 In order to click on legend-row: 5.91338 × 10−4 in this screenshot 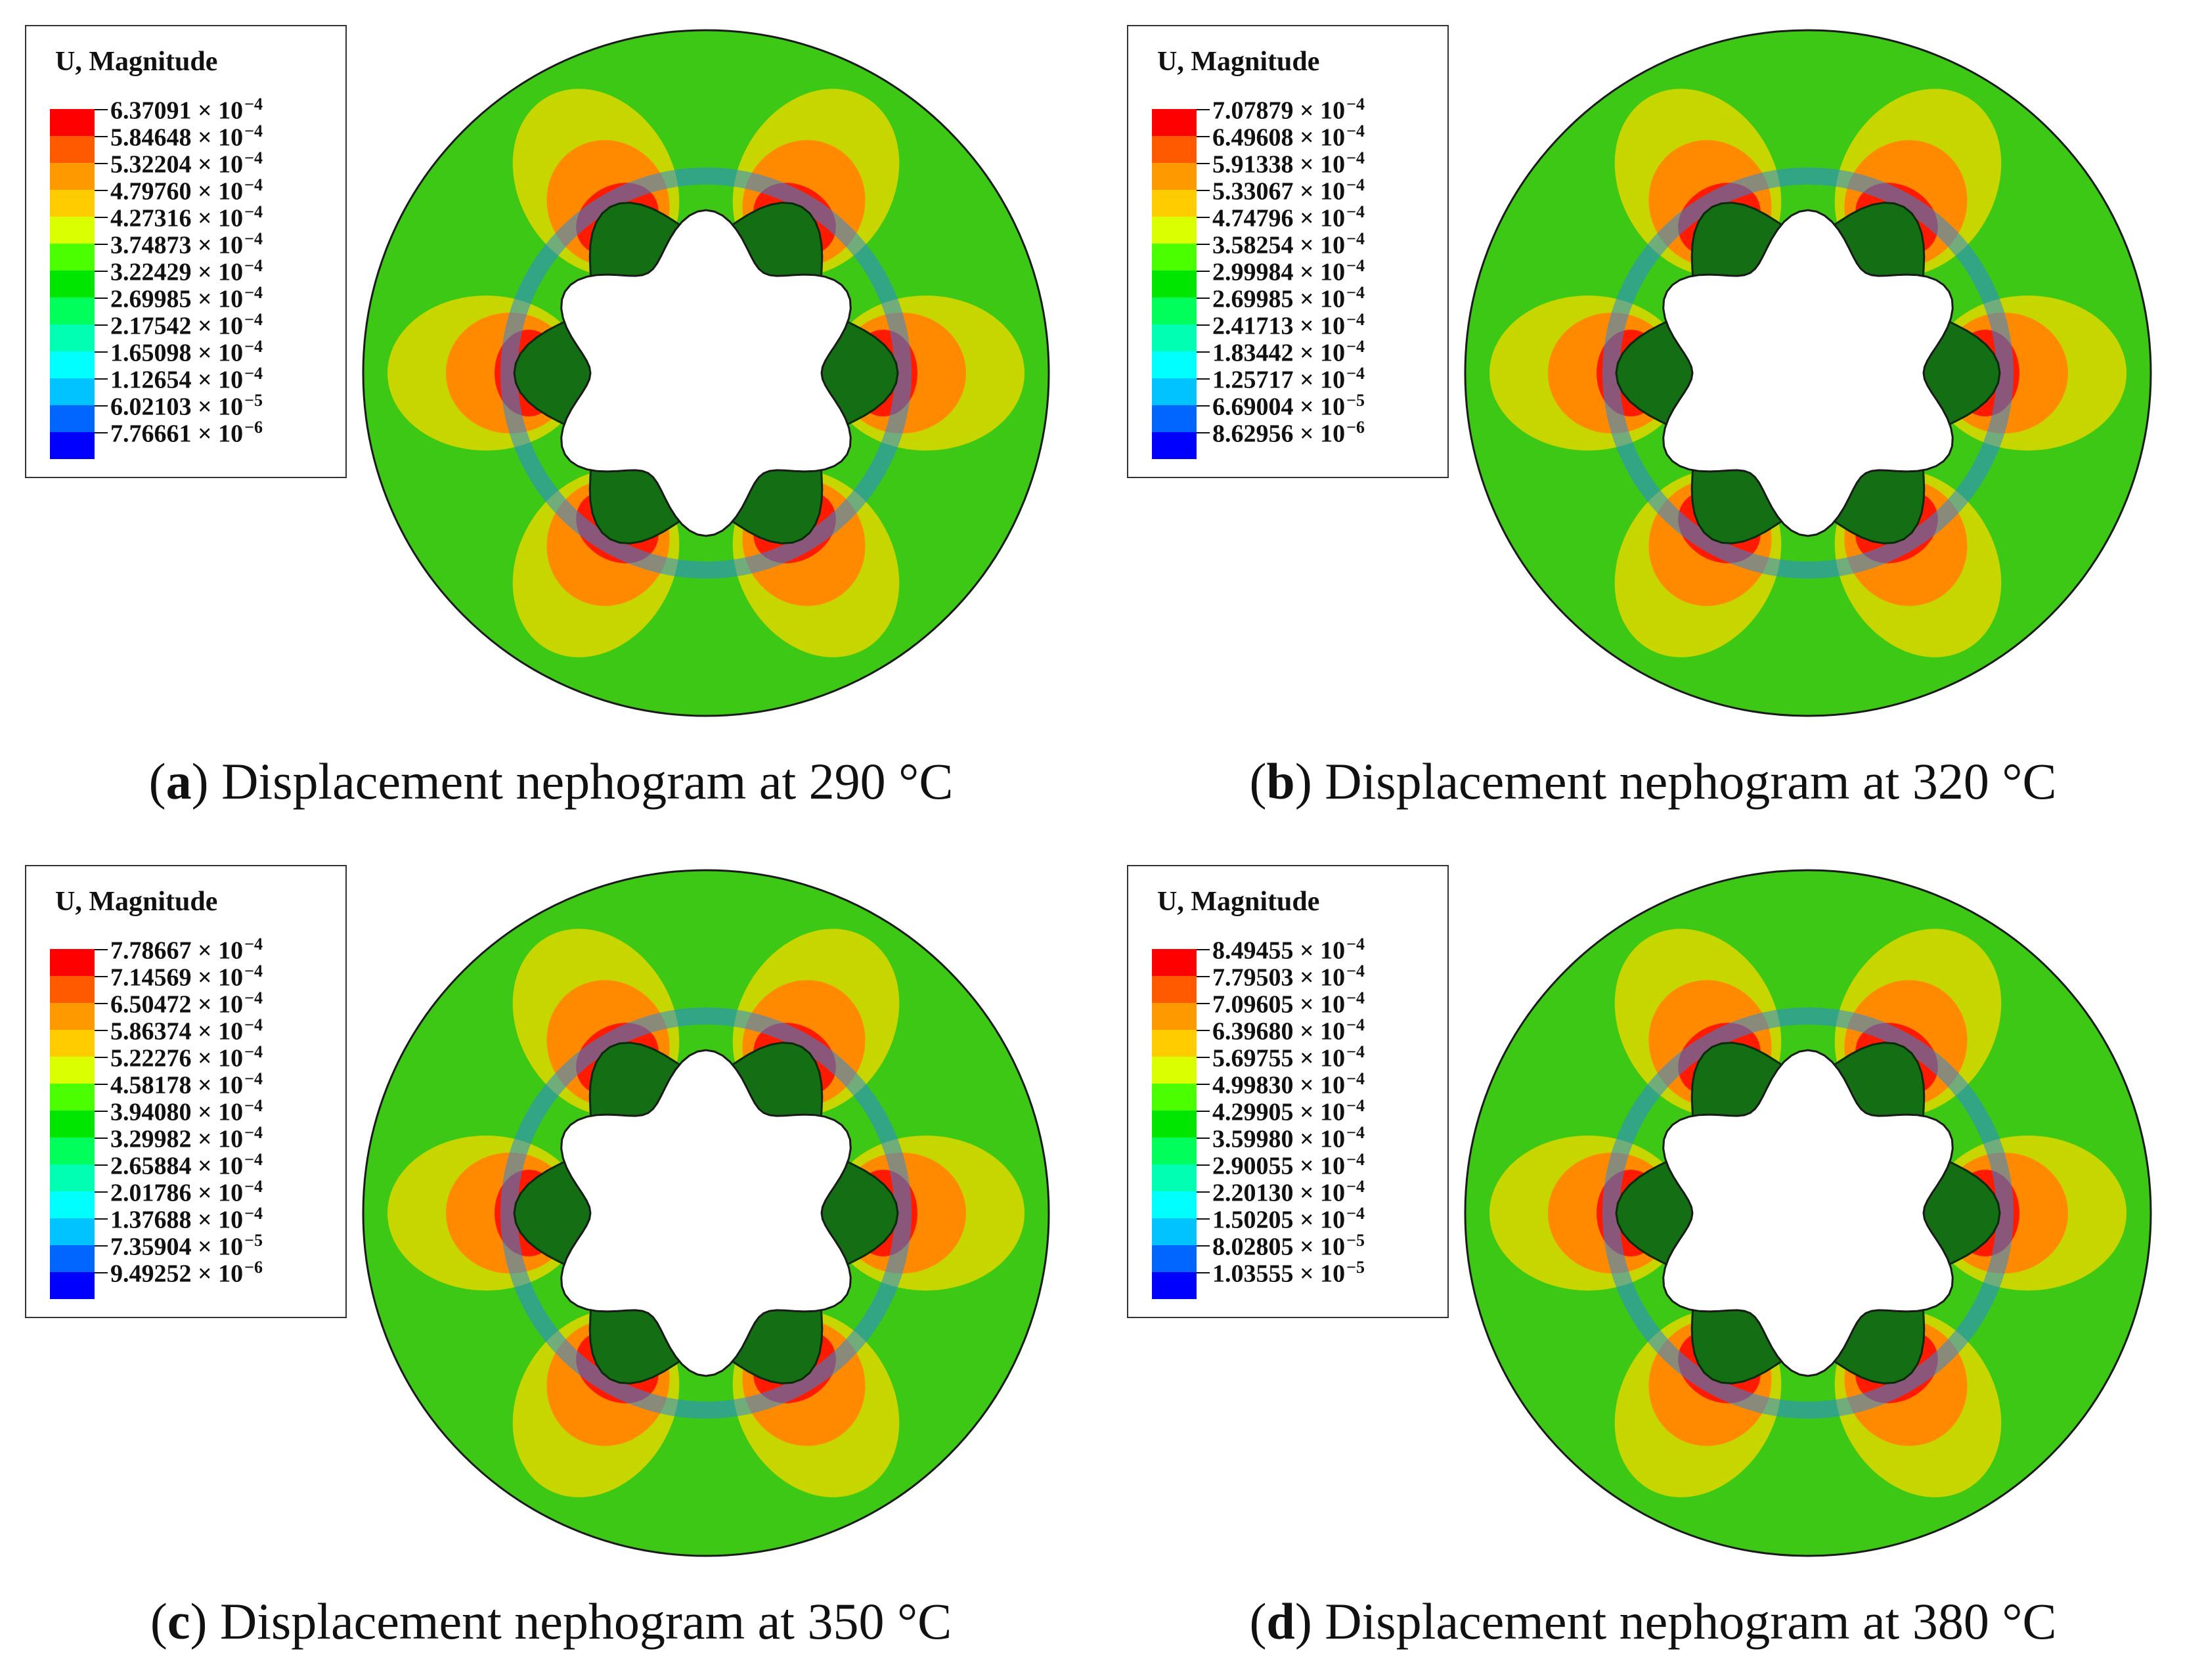, I will do `click(1297, 169)`.